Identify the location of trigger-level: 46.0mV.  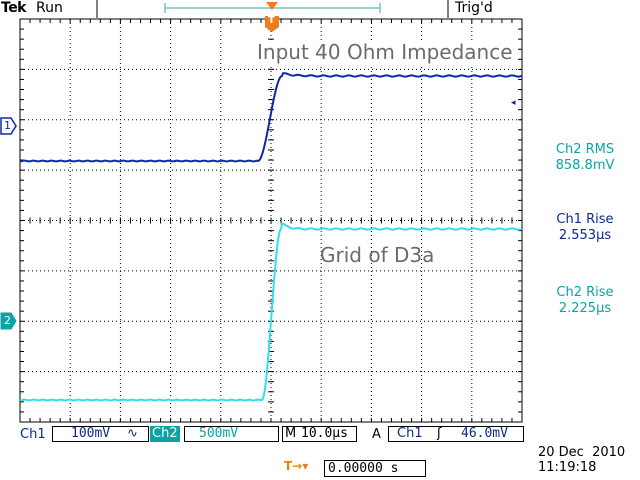
(484, 433).